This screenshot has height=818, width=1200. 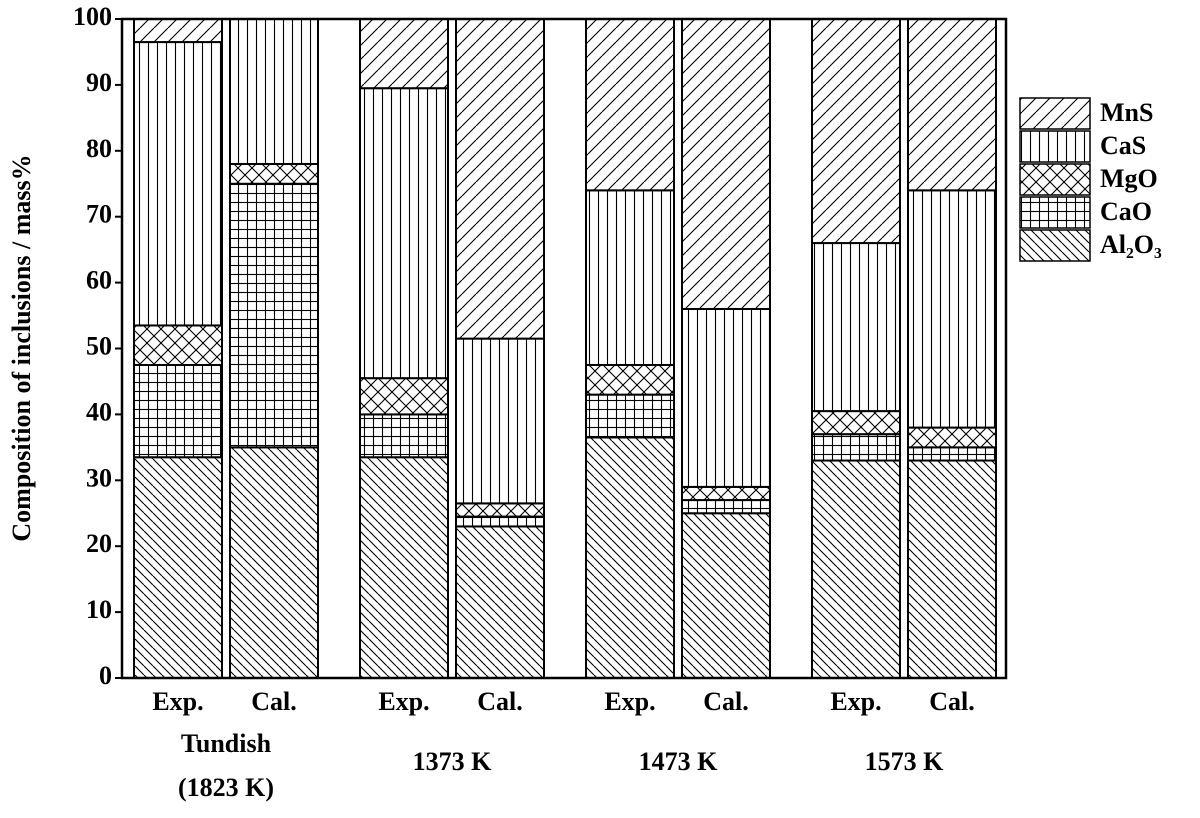 I want to click on y-tick-label: 20, so click(x=99, y=543).